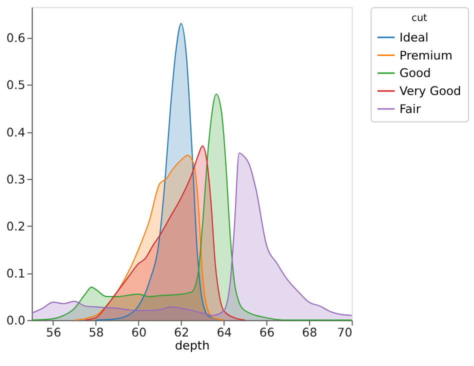  What do you see at coordinates (410, 109) in the screenshot?
I see `legend-label: Fair` at bounding box center [410, 109].